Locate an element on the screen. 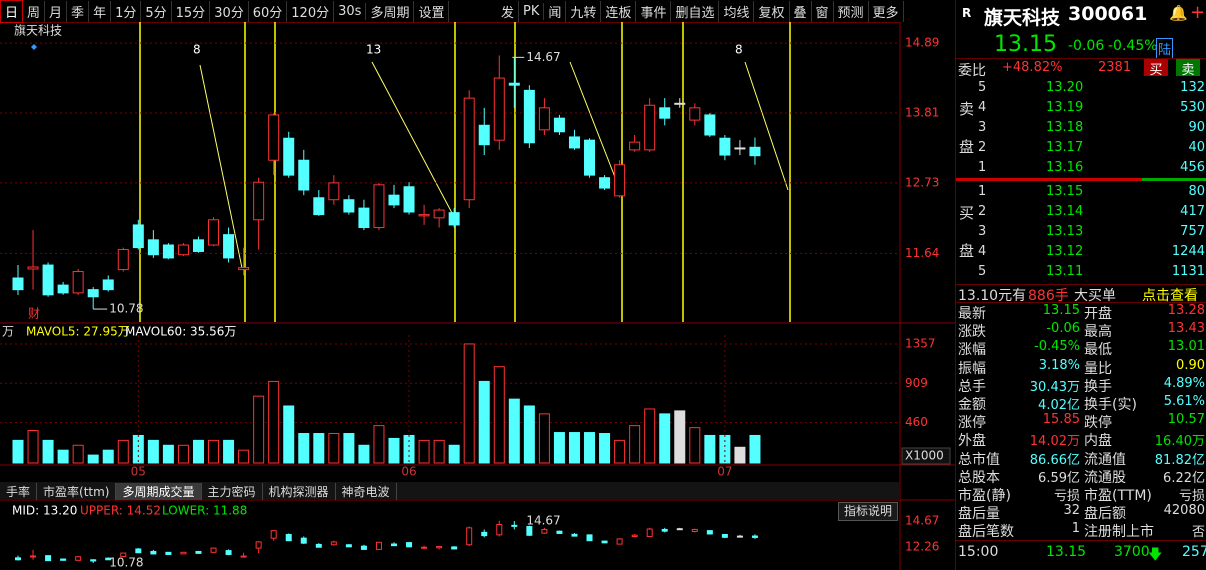 The width and height of the screenshot is (1206, 570). indicator-tab: 神奇电波 is located at coordinates (366, 491).